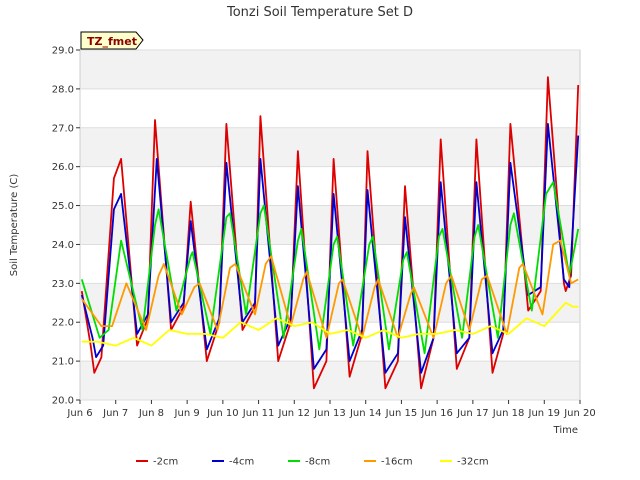 This screenshot has width=640, height=480. What do you see at coordinates (79, 413) in the screenshot?
I see `x-tick-label: Jun 6` at bounding box center [79, 413].